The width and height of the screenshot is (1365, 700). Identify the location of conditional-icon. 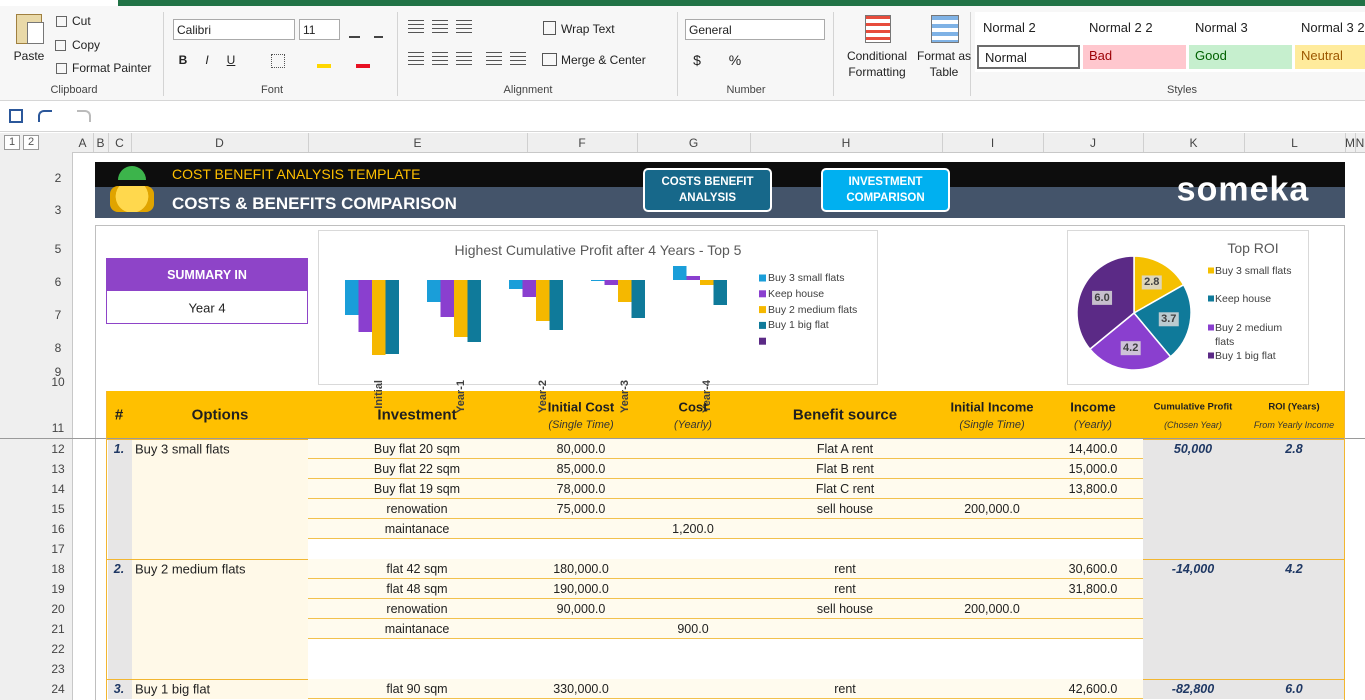
(878, 29).